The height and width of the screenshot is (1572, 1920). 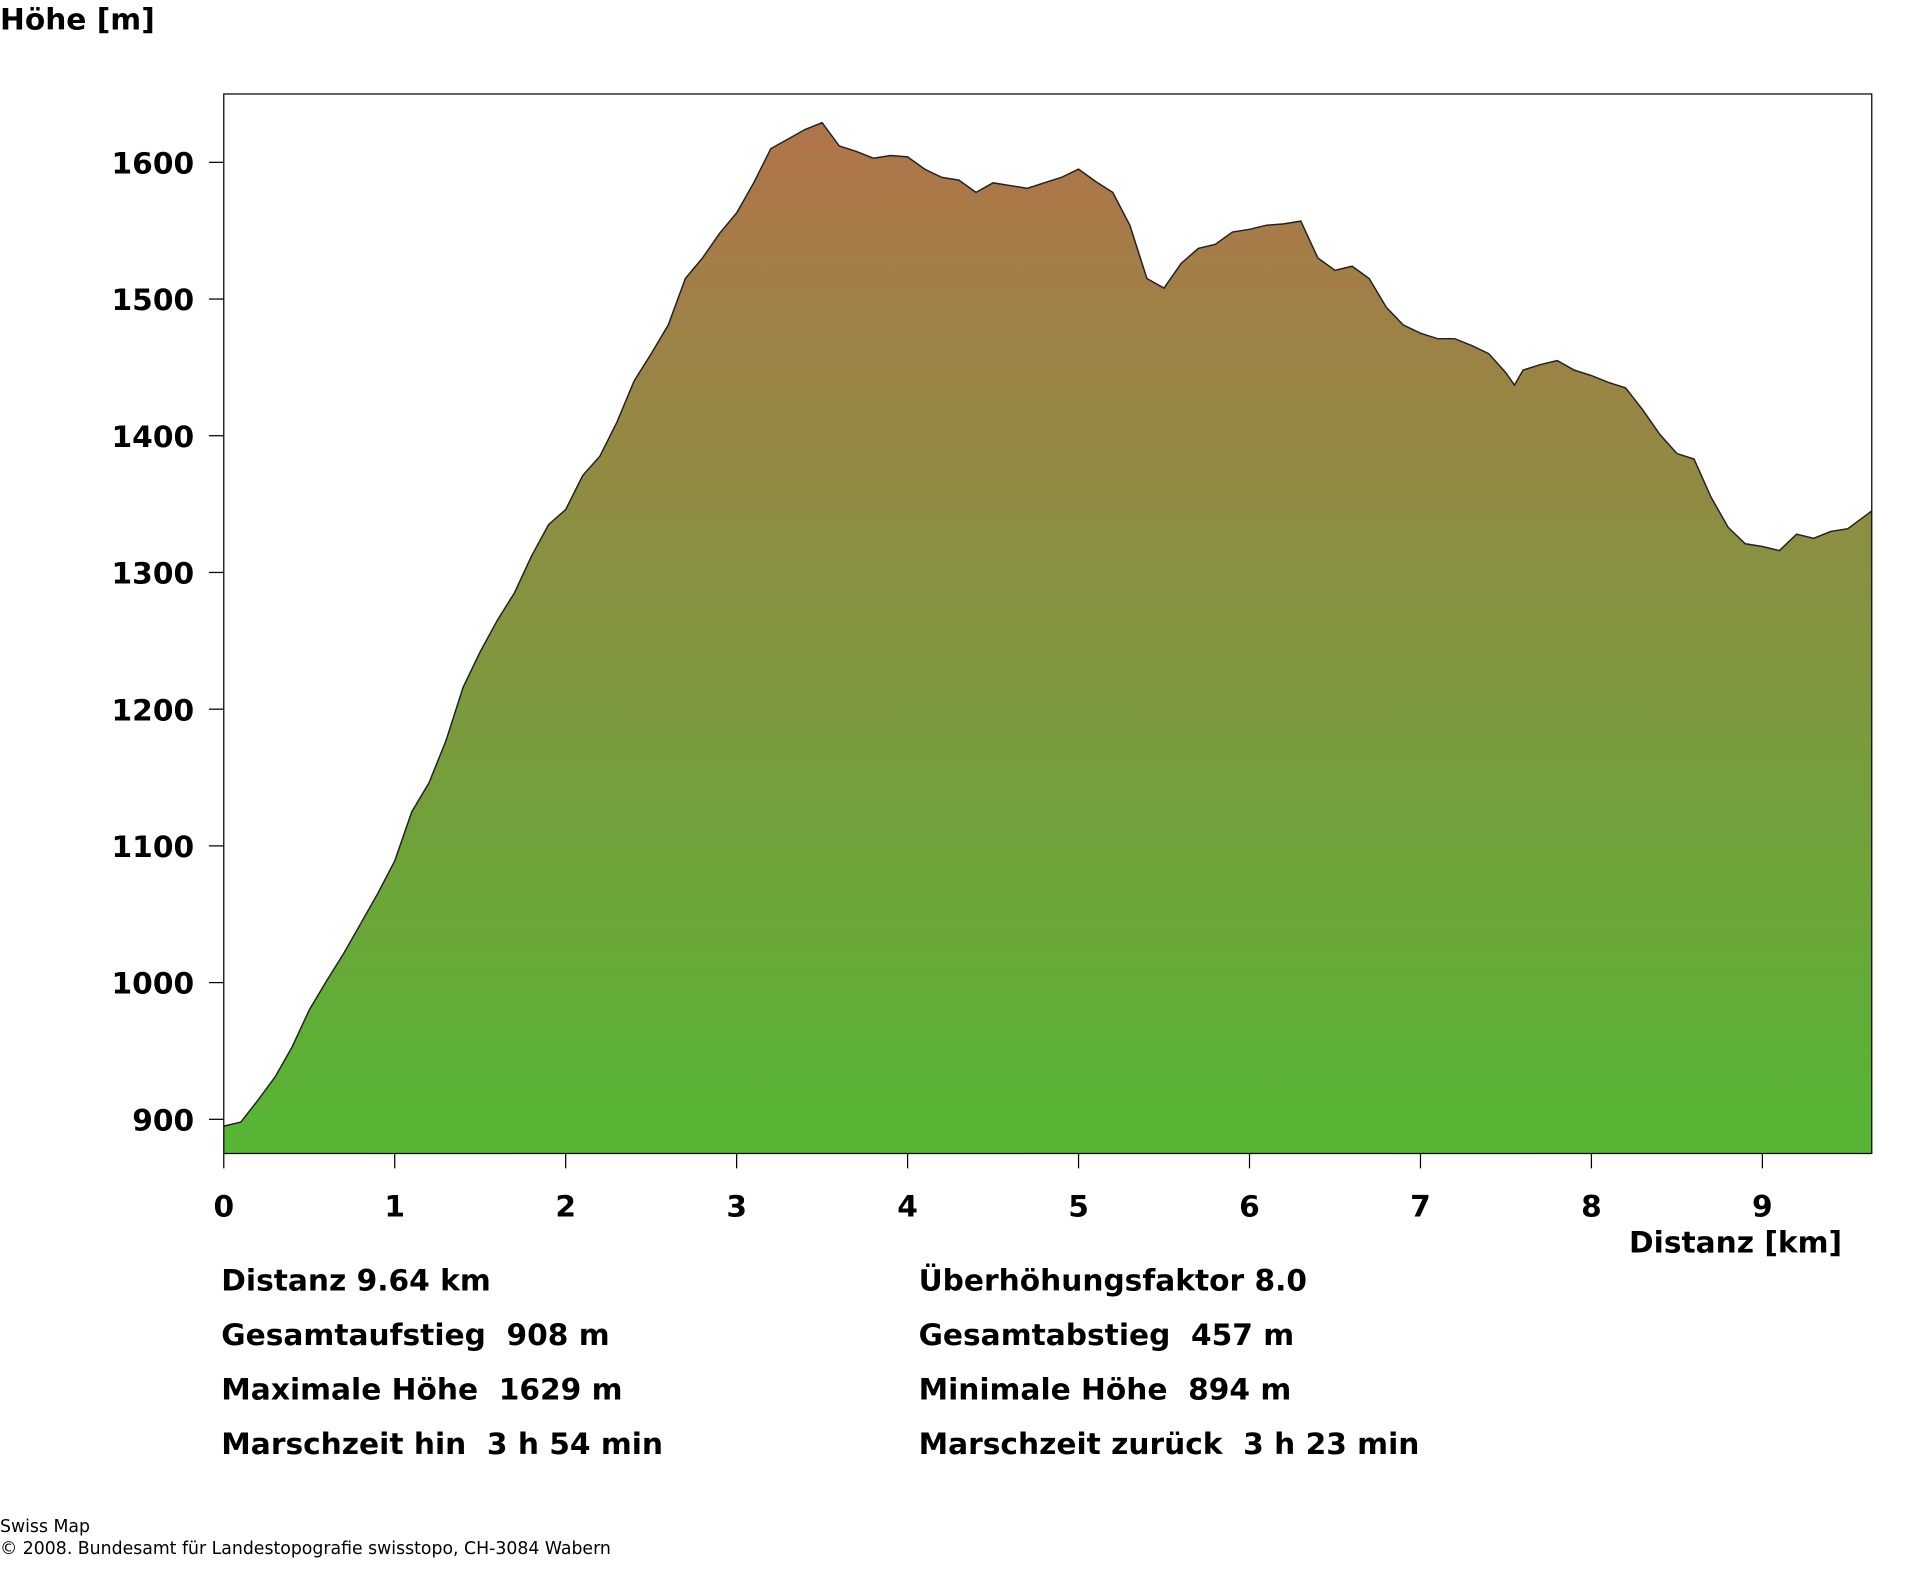 What do you see at coordinates (153, 983) in the screenshot?
I see `y-tick-label: 1000` at bounding box center [153, 983].